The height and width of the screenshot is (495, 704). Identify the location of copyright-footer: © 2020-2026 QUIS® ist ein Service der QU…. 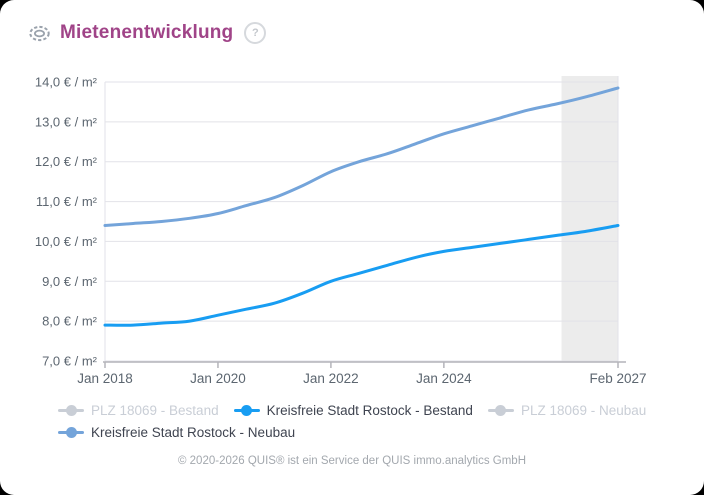
(351, 461).